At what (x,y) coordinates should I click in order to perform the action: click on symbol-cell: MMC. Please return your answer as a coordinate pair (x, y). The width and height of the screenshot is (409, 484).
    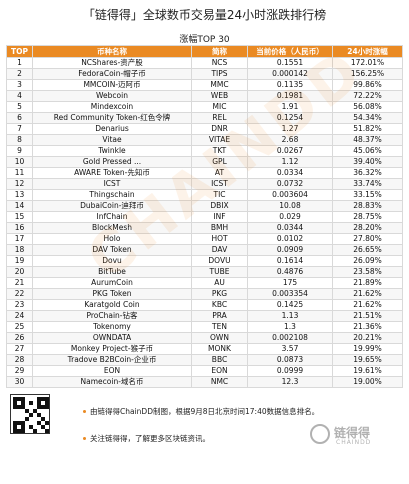
    Looking at the image, I should click on (219, 85).